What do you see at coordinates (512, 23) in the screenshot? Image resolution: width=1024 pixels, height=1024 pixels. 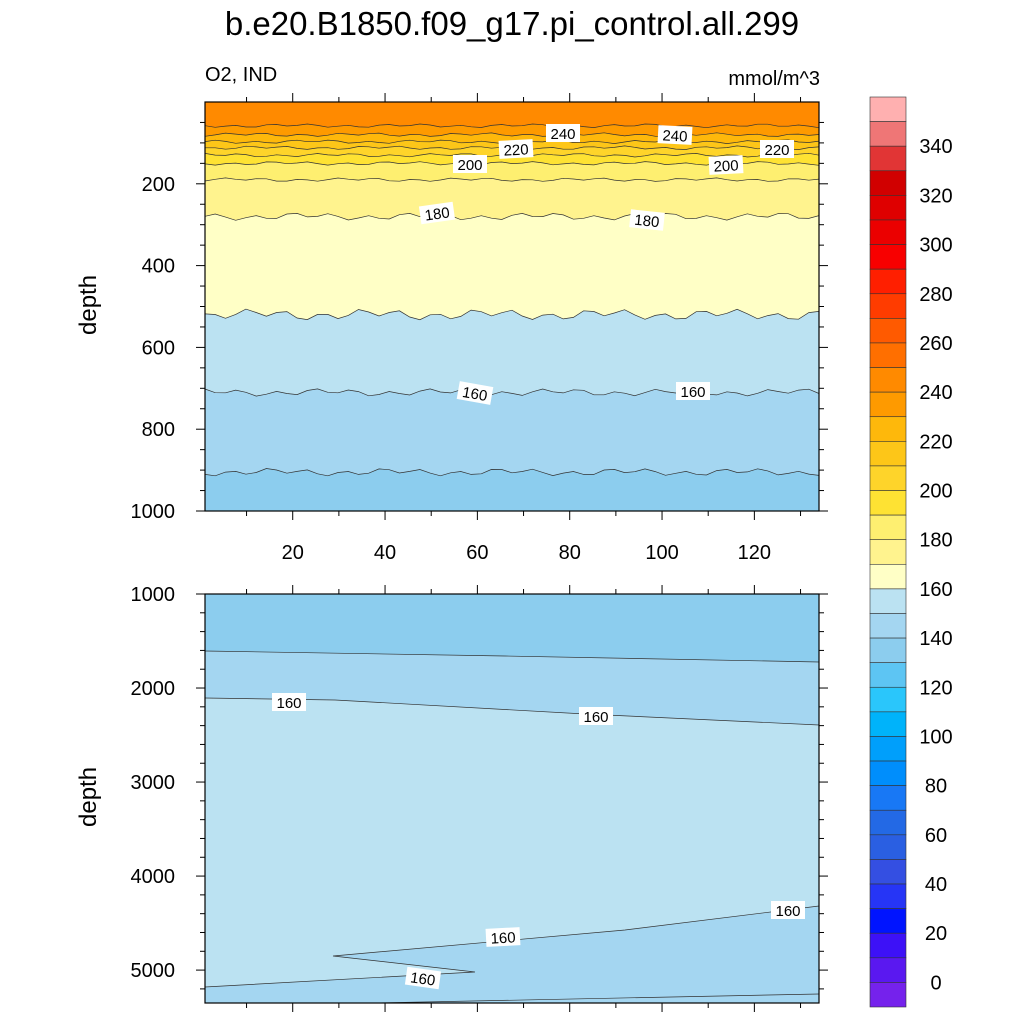 I see `chart-title: b.e20.B1850.f09_g17.pi_control.all.299` at bounding box center [512, 23].